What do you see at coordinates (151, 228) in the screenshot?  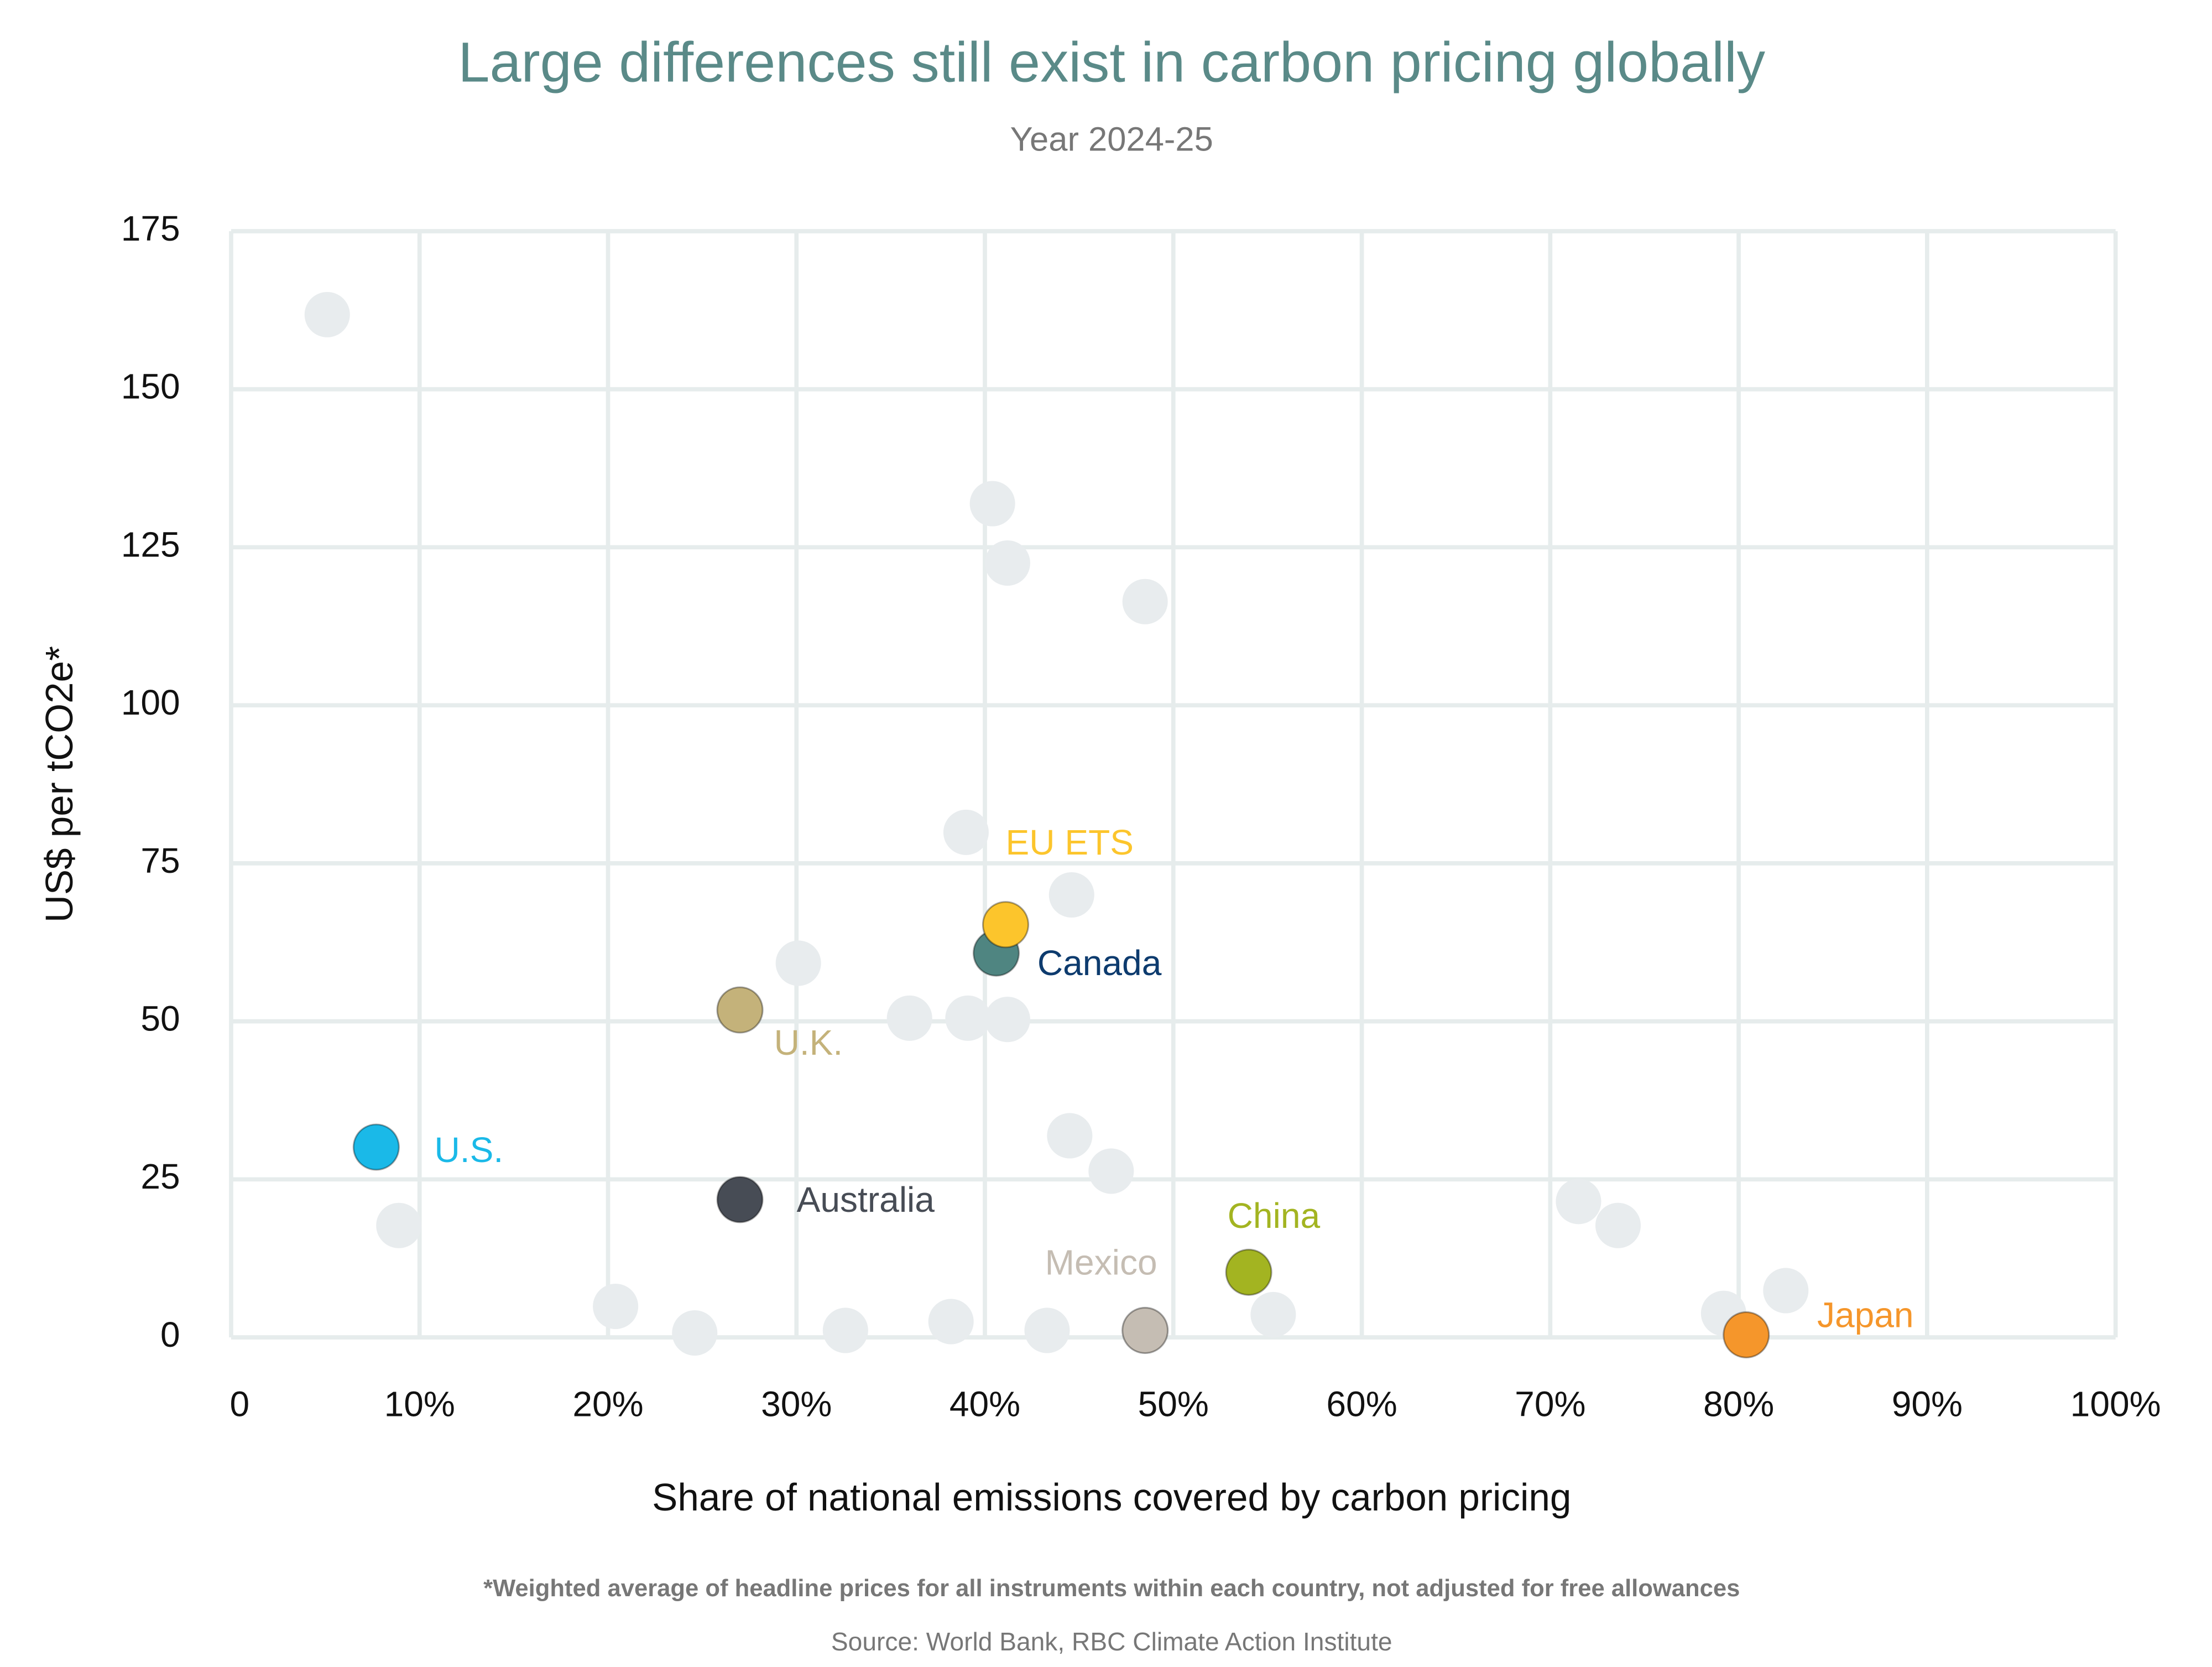 I see `y-tick-label: 175` at bounding box center [151, 228].